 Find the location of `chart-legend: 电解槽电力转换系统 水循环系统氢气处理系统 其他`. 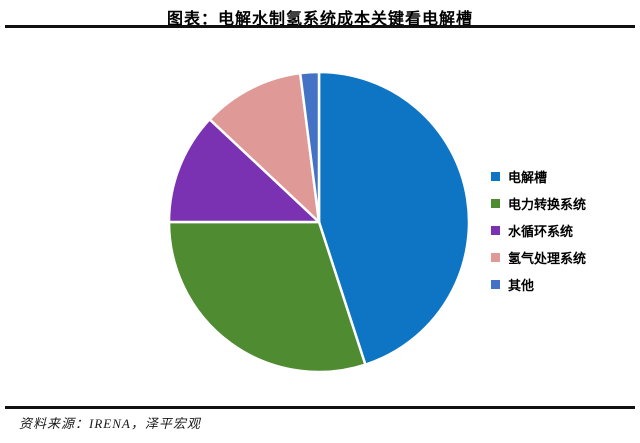

chart-legend: 电解槽电力转换系统 水循环系统氢气处理系统 其他 is located at coordinates (538, 230).